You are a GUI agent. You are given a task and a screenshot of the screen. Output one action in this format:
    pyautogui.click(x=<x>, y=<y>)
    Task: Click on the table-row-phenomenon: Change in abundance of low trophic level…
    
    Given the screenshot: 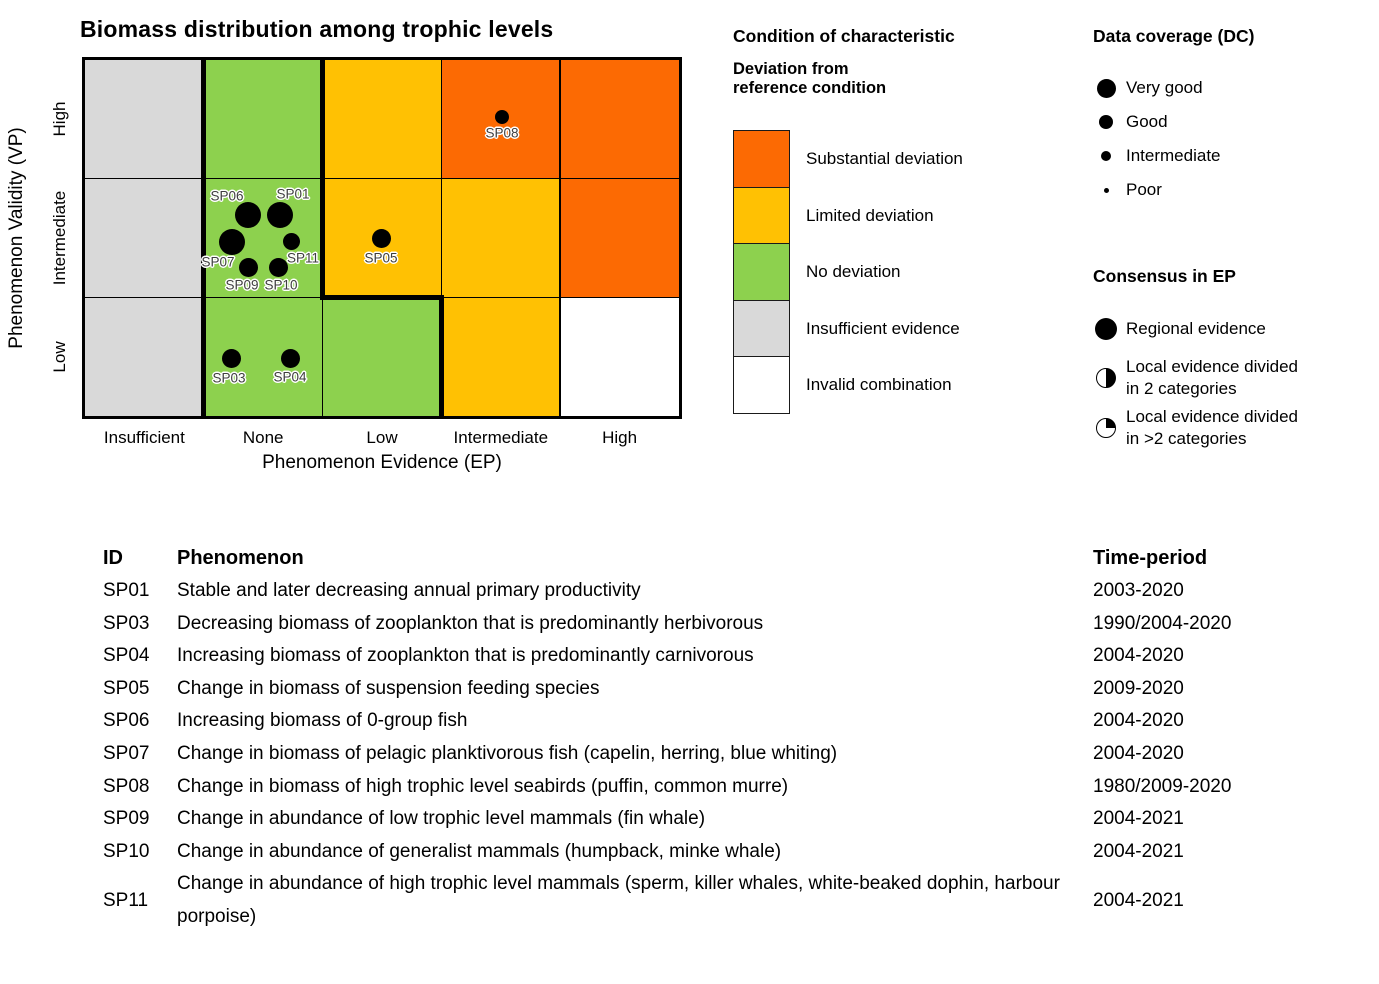 What is the action you would take?
    pyautogui.click(x=441, y=819)
    